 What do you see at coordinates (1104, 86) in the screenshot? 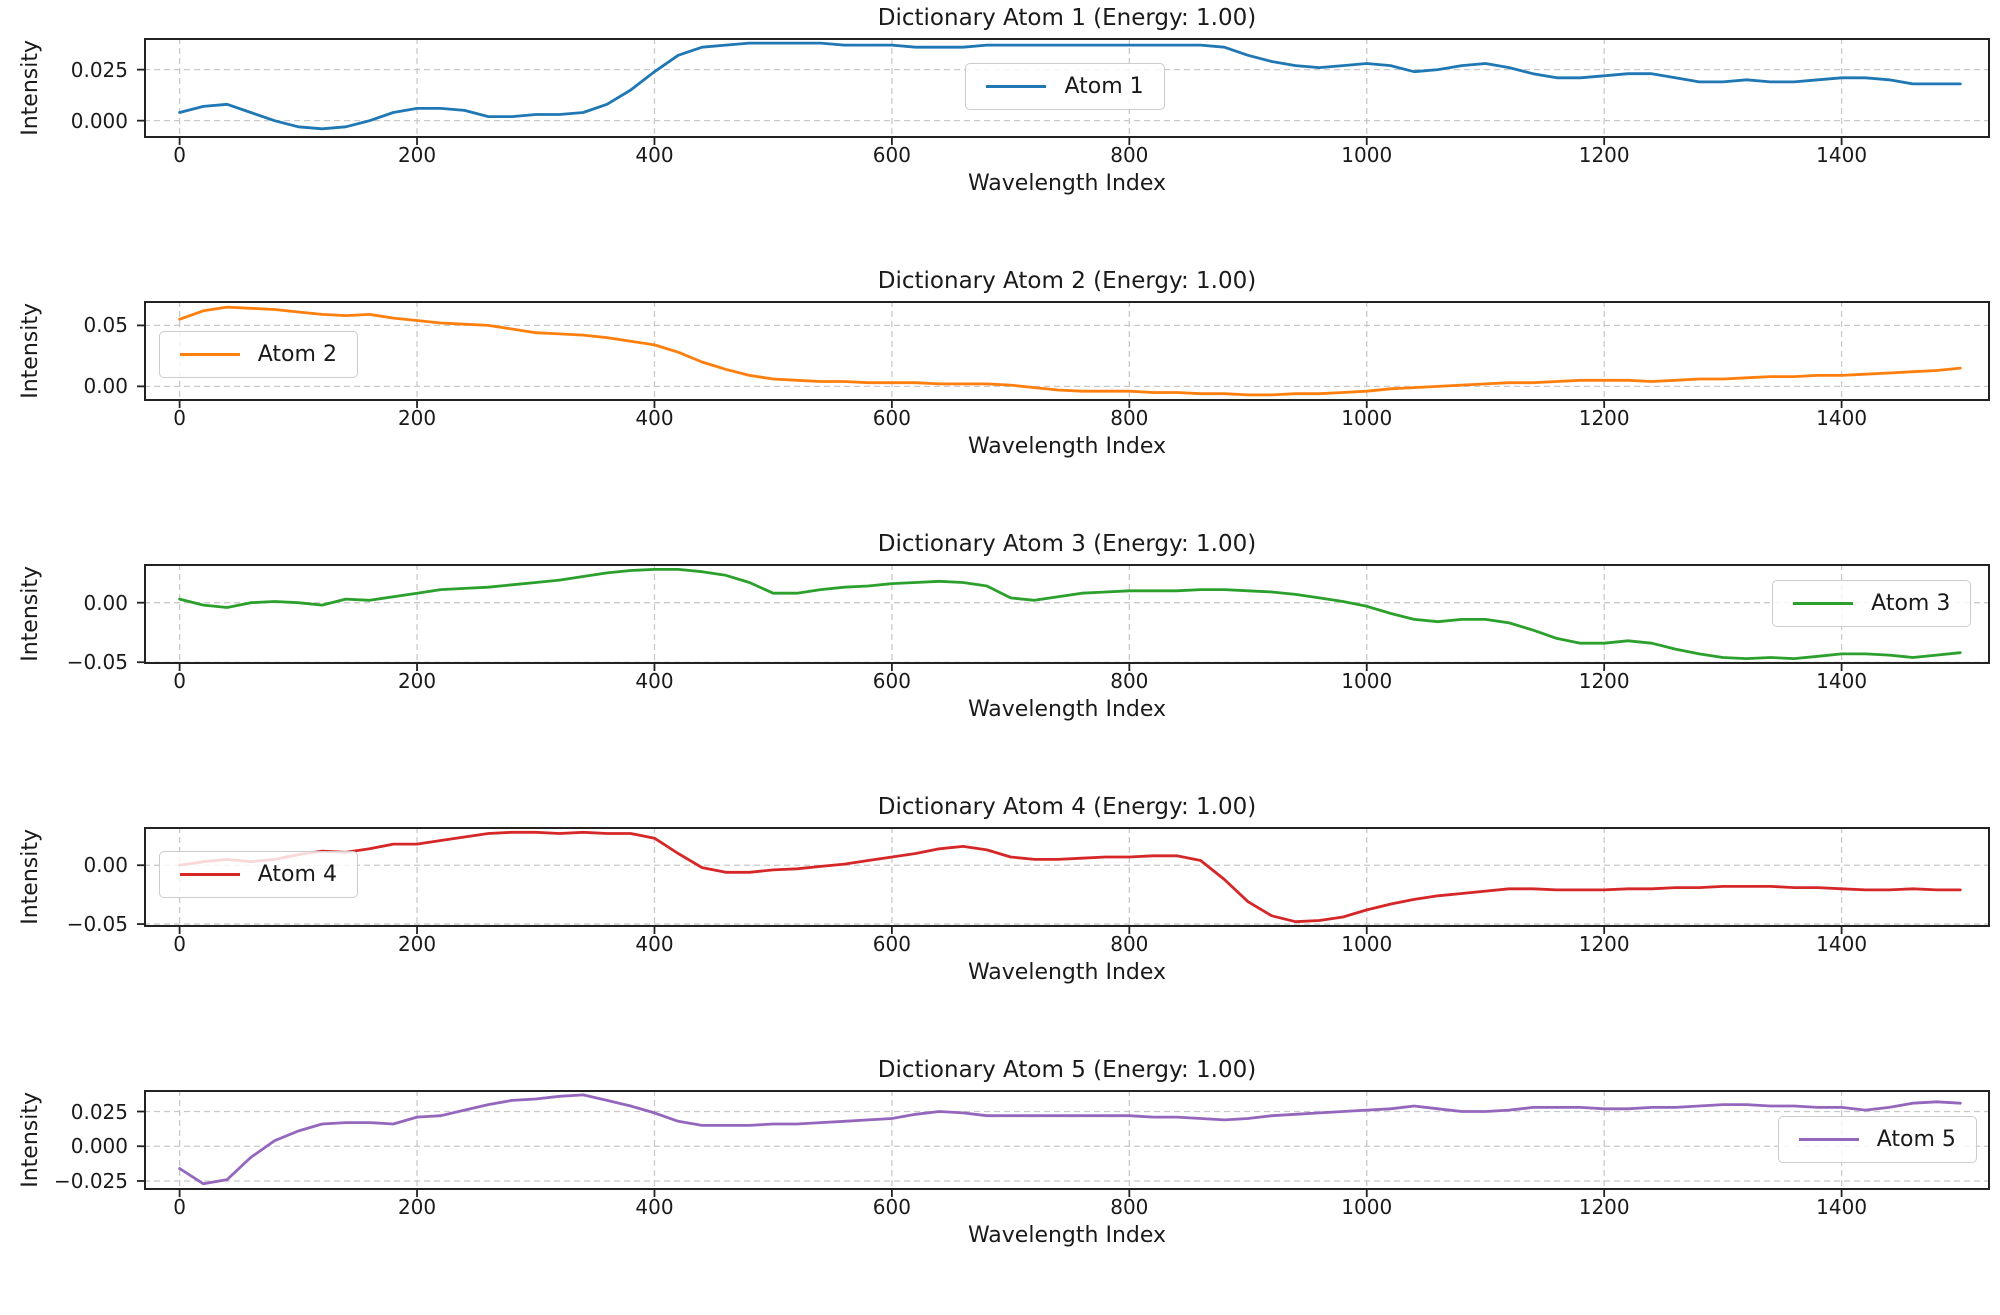
I see `legend-label: Atom 1` at bounding box center [1104, 86].